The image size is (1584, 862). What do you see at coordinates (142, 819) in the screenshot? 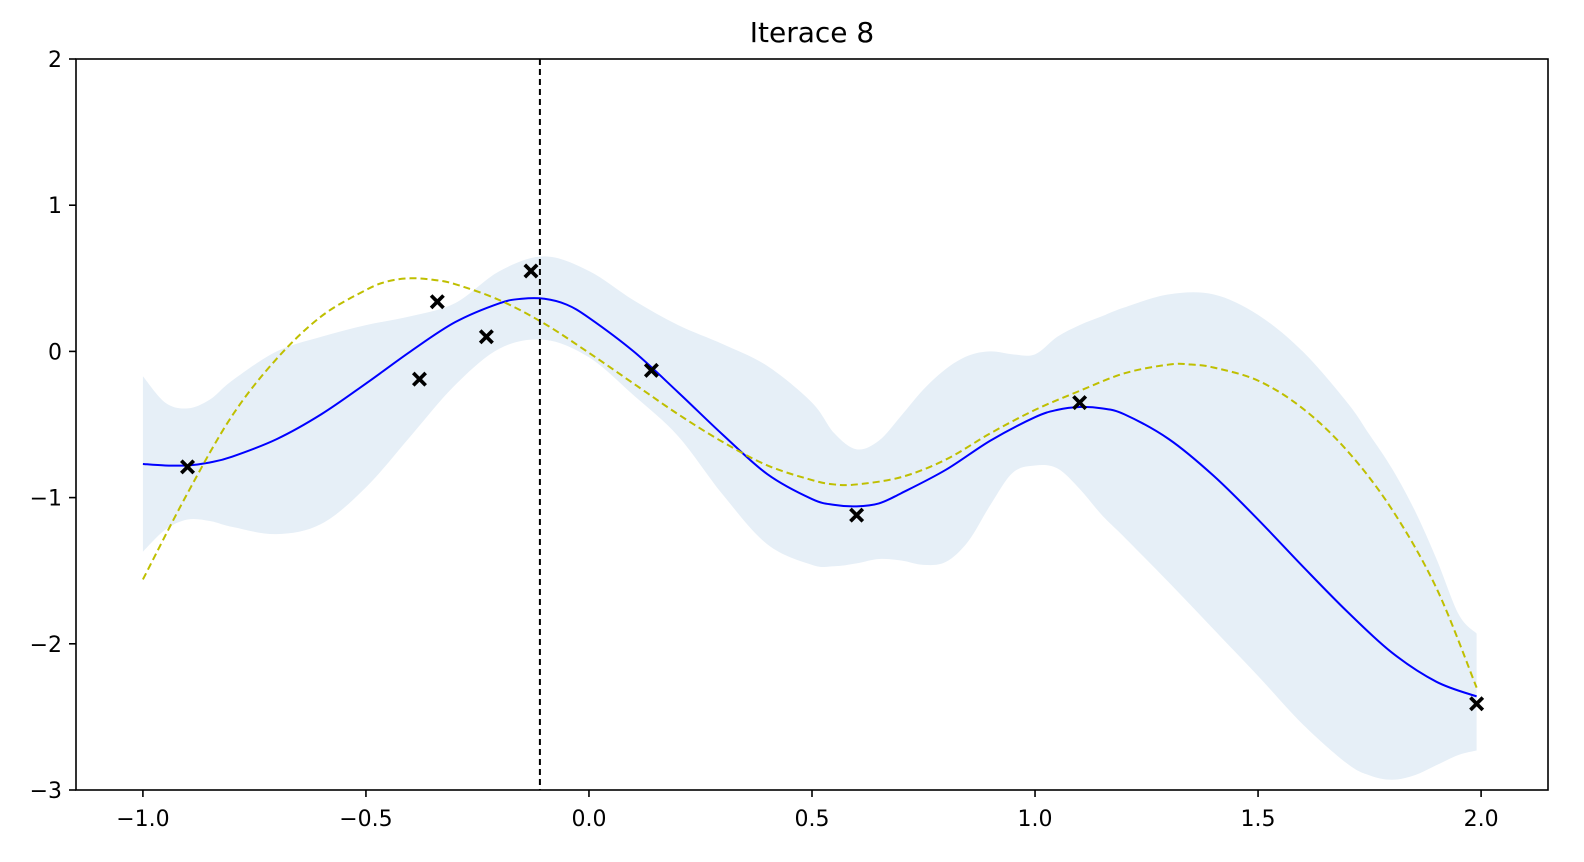
I see `x-tick-label: −1.0` at bounding box center [142, 819].